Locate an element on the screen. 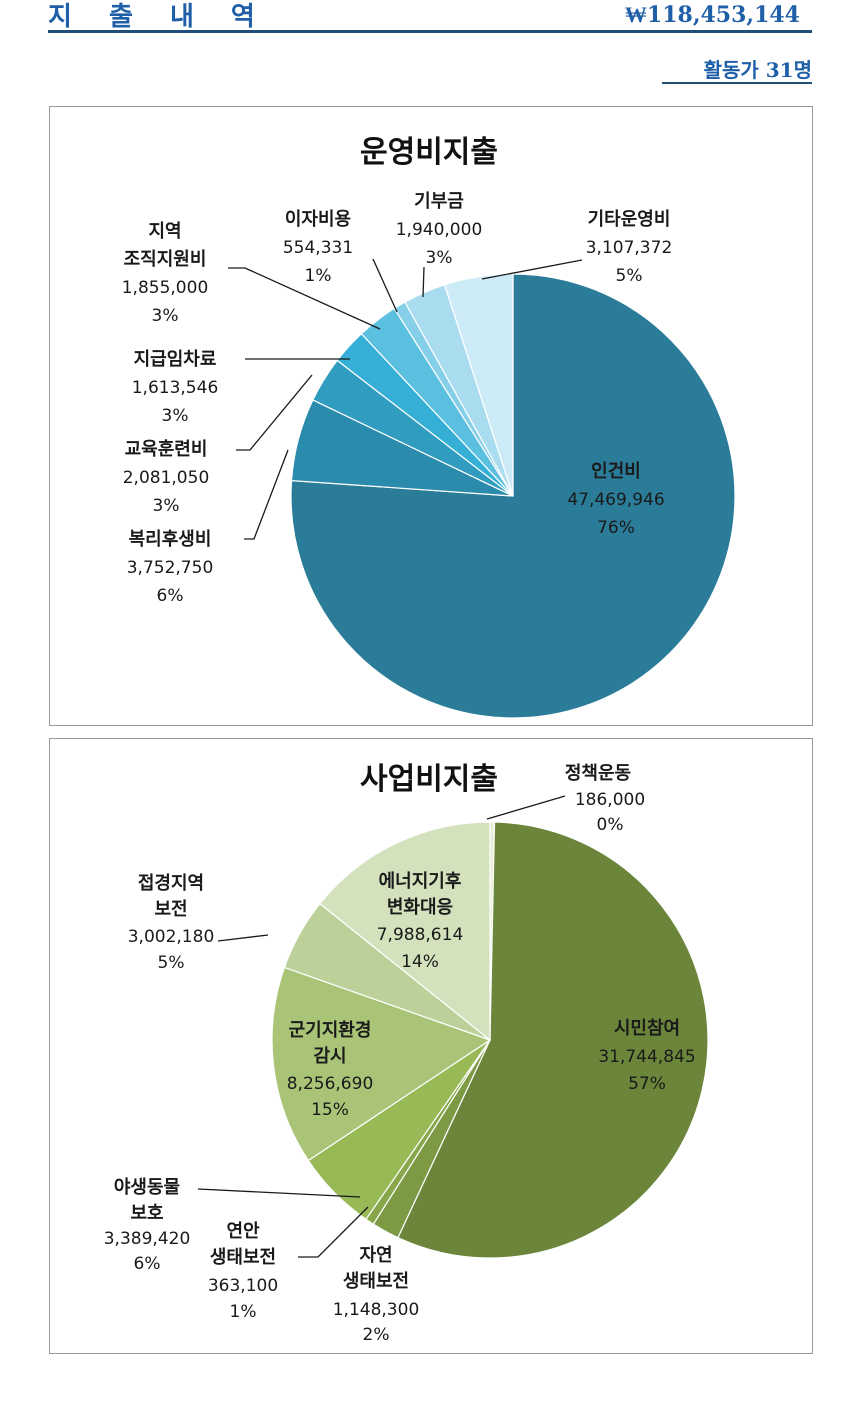 The height and width of the screenshot is (1417, 860). slice-label-name-line1: 에너지기후 is located at coordinates (420, 881).